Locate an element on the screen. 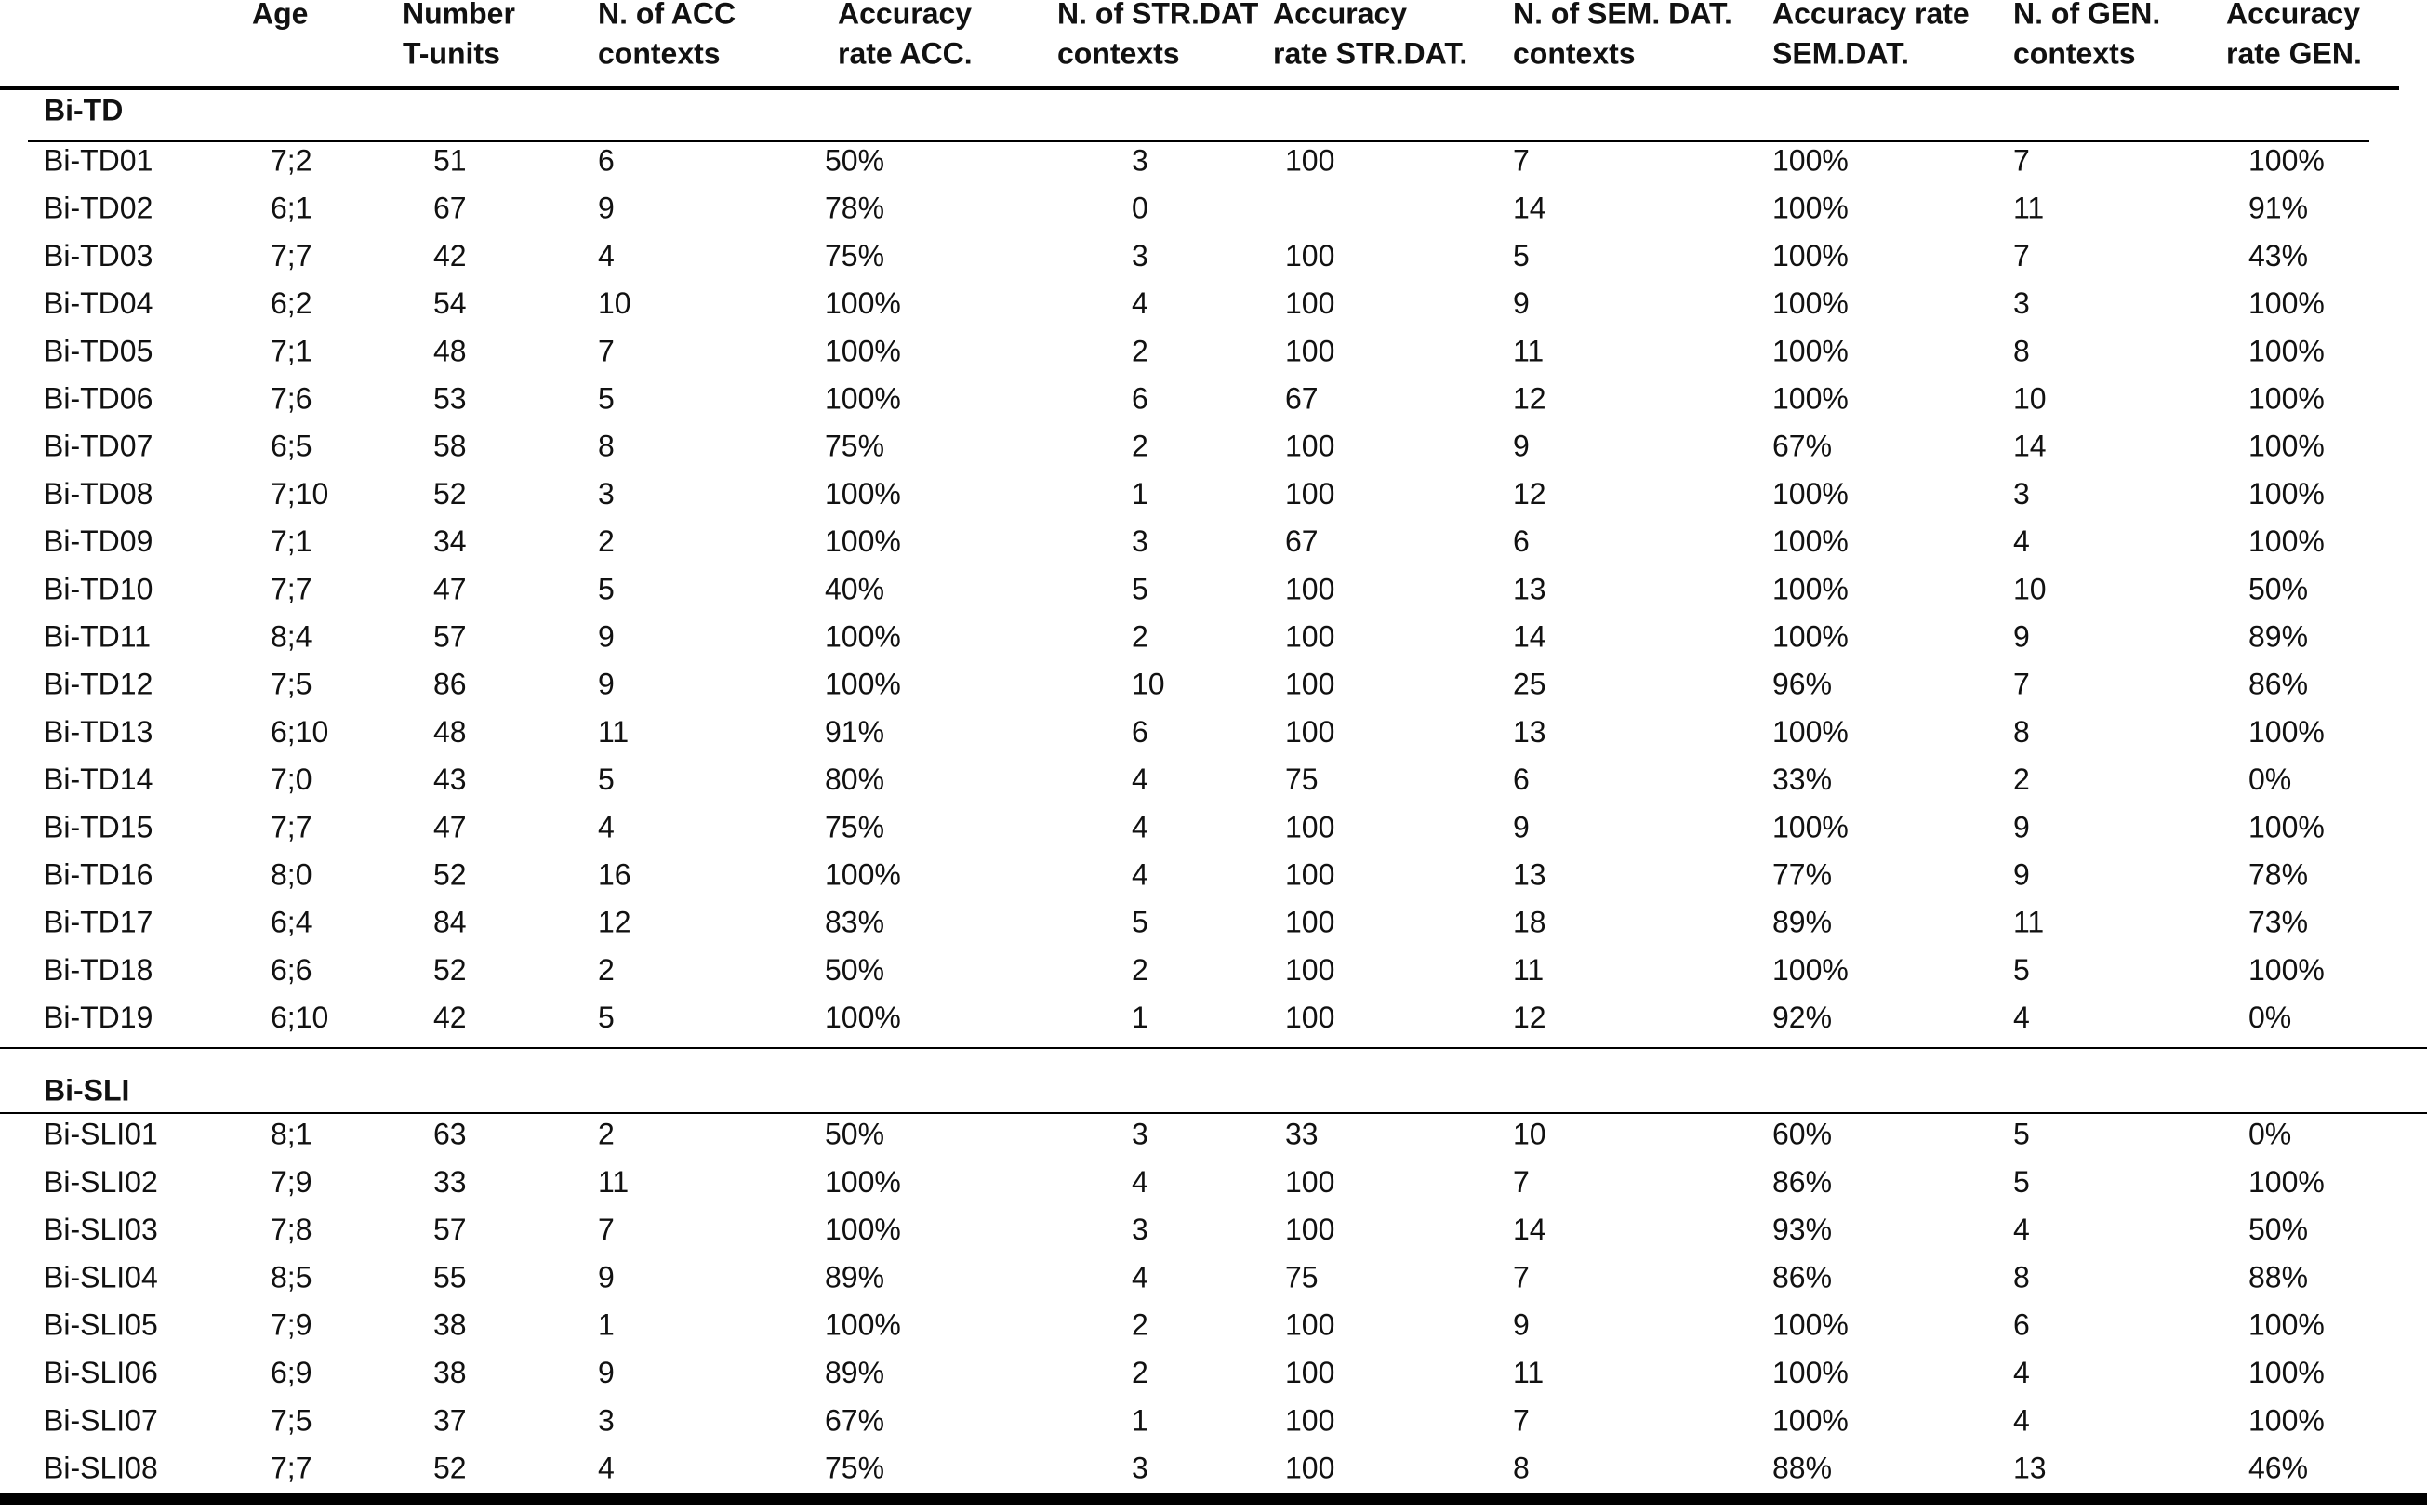  cell: 43% is located at coordinates (2278, 255).